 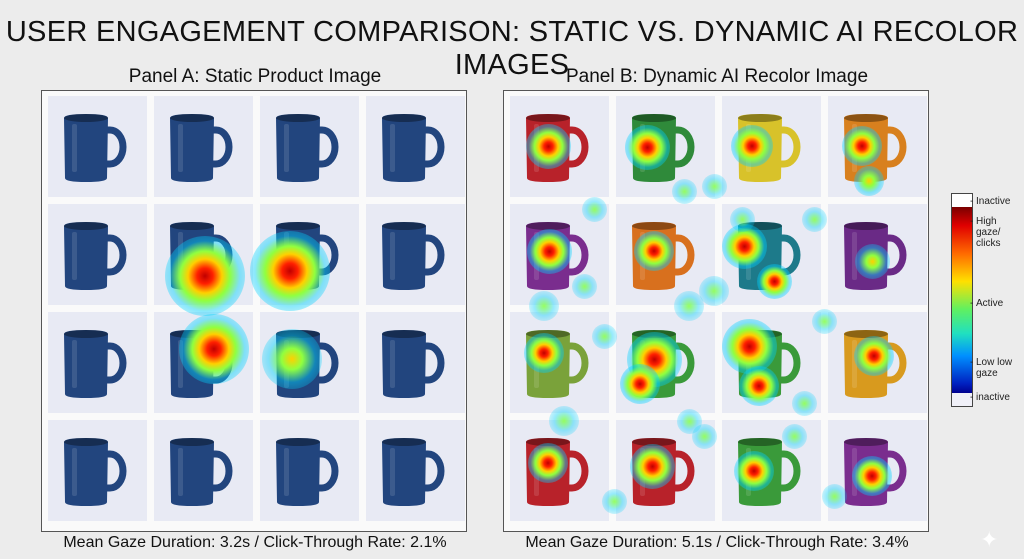 What do you see at coordinates (989, 539) in the screenshot?
I see `sparkle-icon: ✦` at bounding box center [989, 539].